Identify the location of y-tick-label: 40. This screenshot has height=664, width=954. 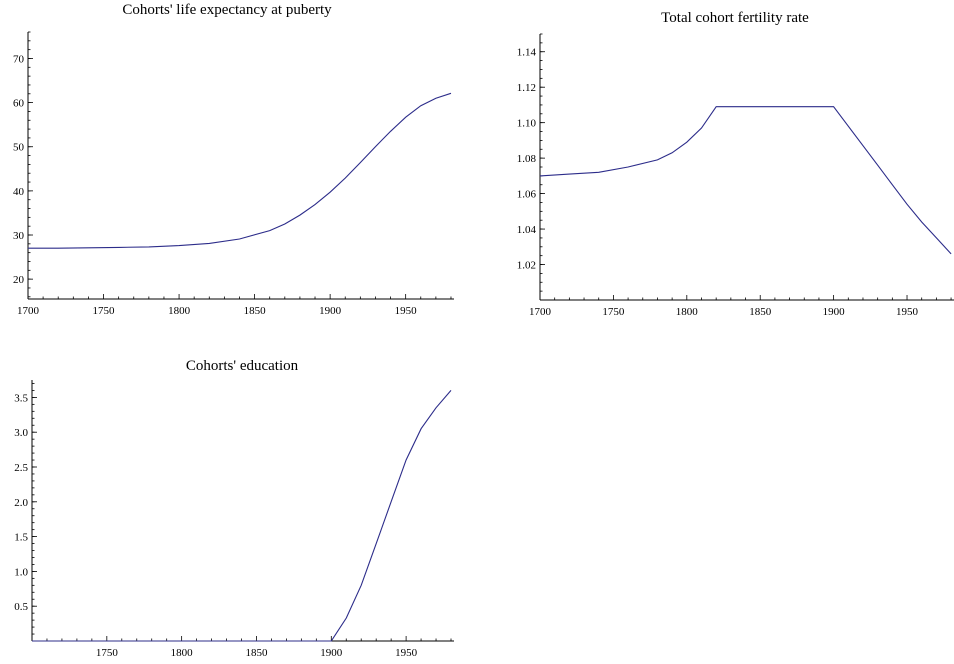
(19, 192).